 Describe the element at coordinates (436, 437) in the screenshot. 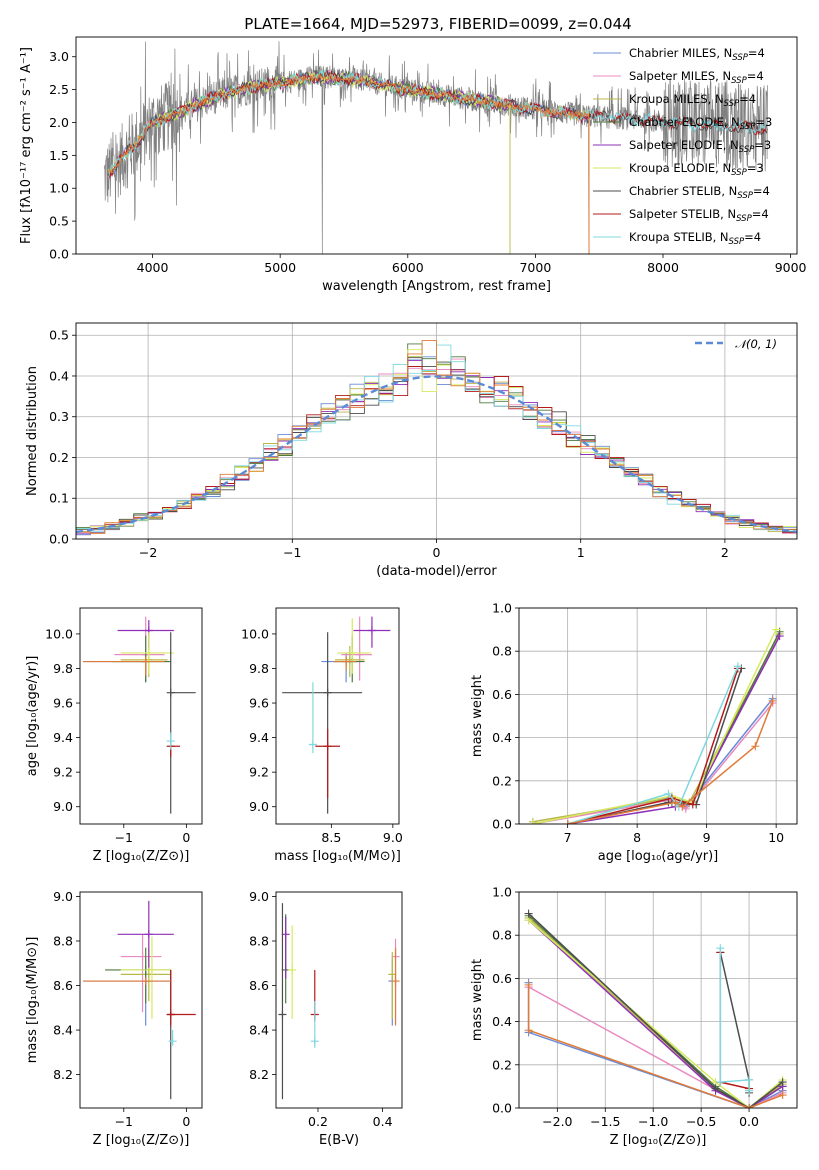

I see `residual-histogram-orange` at that location.